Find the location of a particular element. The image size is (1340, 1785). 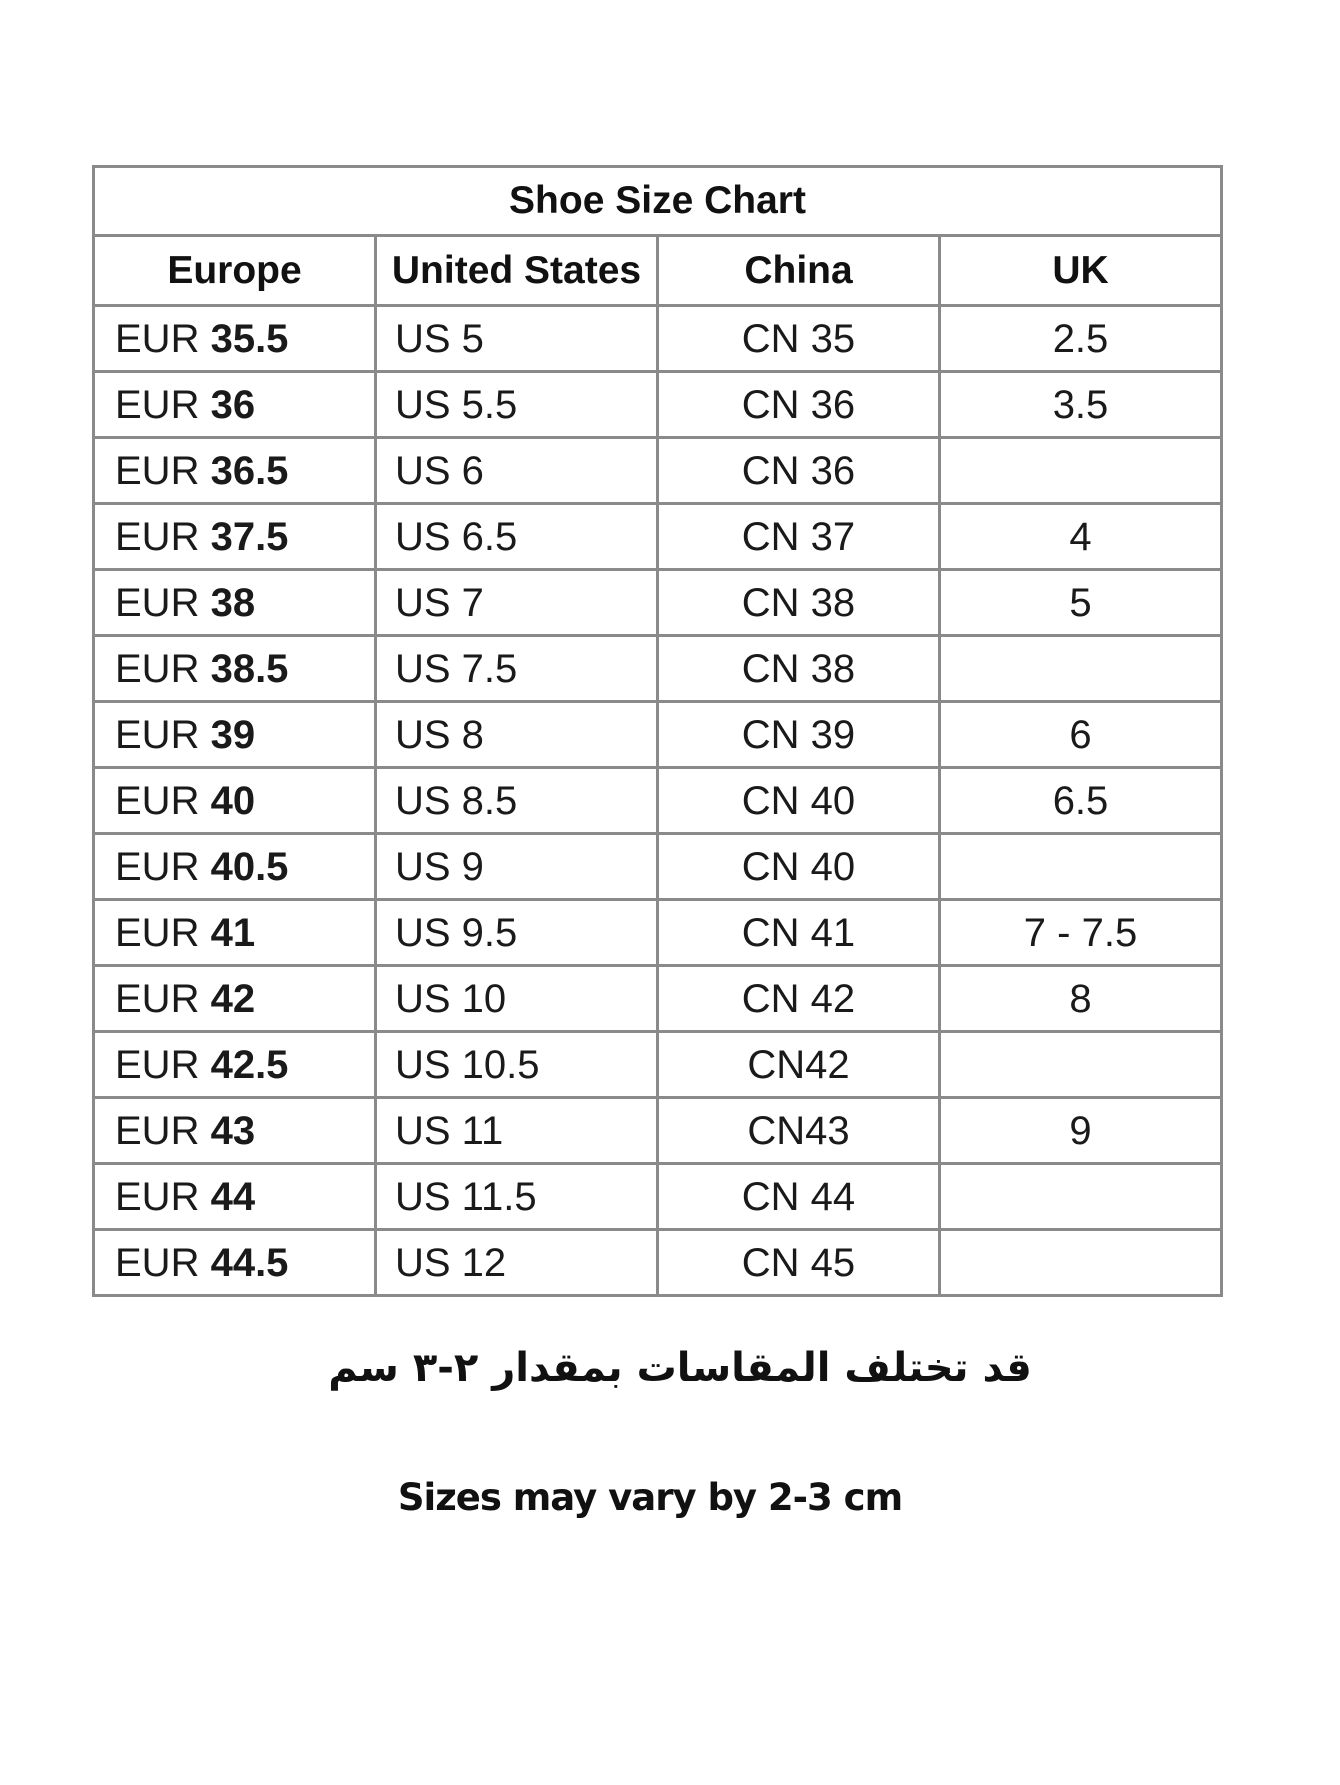

table-row: EUR 40 US 8.5 CN 40 6.5 is located at coordinates (657, 800).